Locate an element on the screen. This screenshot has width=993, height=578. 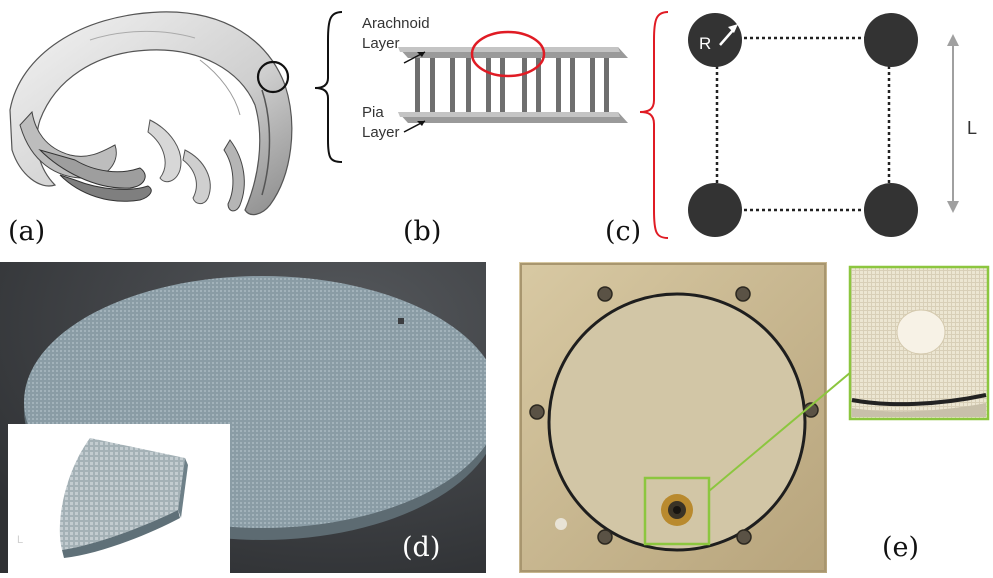
panel-label-d: (d) is located at coordinates (421, 547).